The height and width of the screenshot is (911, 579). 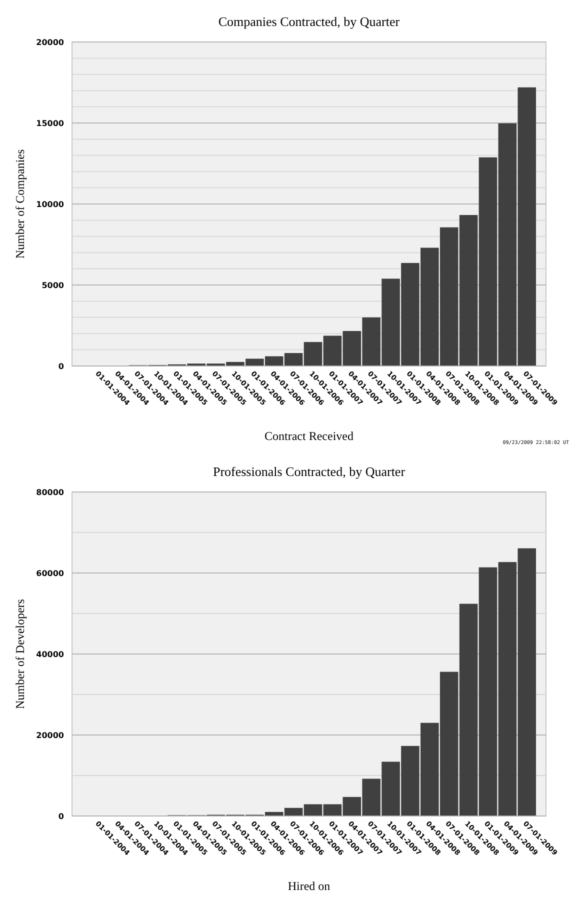 I want to click on y-tick-label: 15000, so click(x=50, y=123).